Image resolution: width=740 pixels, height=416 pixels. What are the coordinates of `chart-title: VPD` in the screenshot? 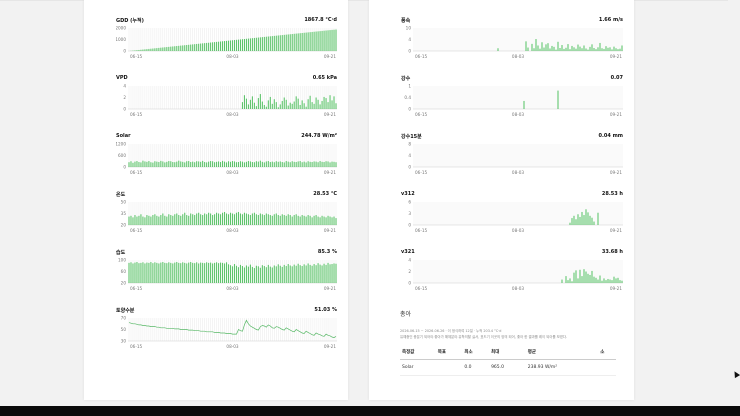 It's located at (122, 78).